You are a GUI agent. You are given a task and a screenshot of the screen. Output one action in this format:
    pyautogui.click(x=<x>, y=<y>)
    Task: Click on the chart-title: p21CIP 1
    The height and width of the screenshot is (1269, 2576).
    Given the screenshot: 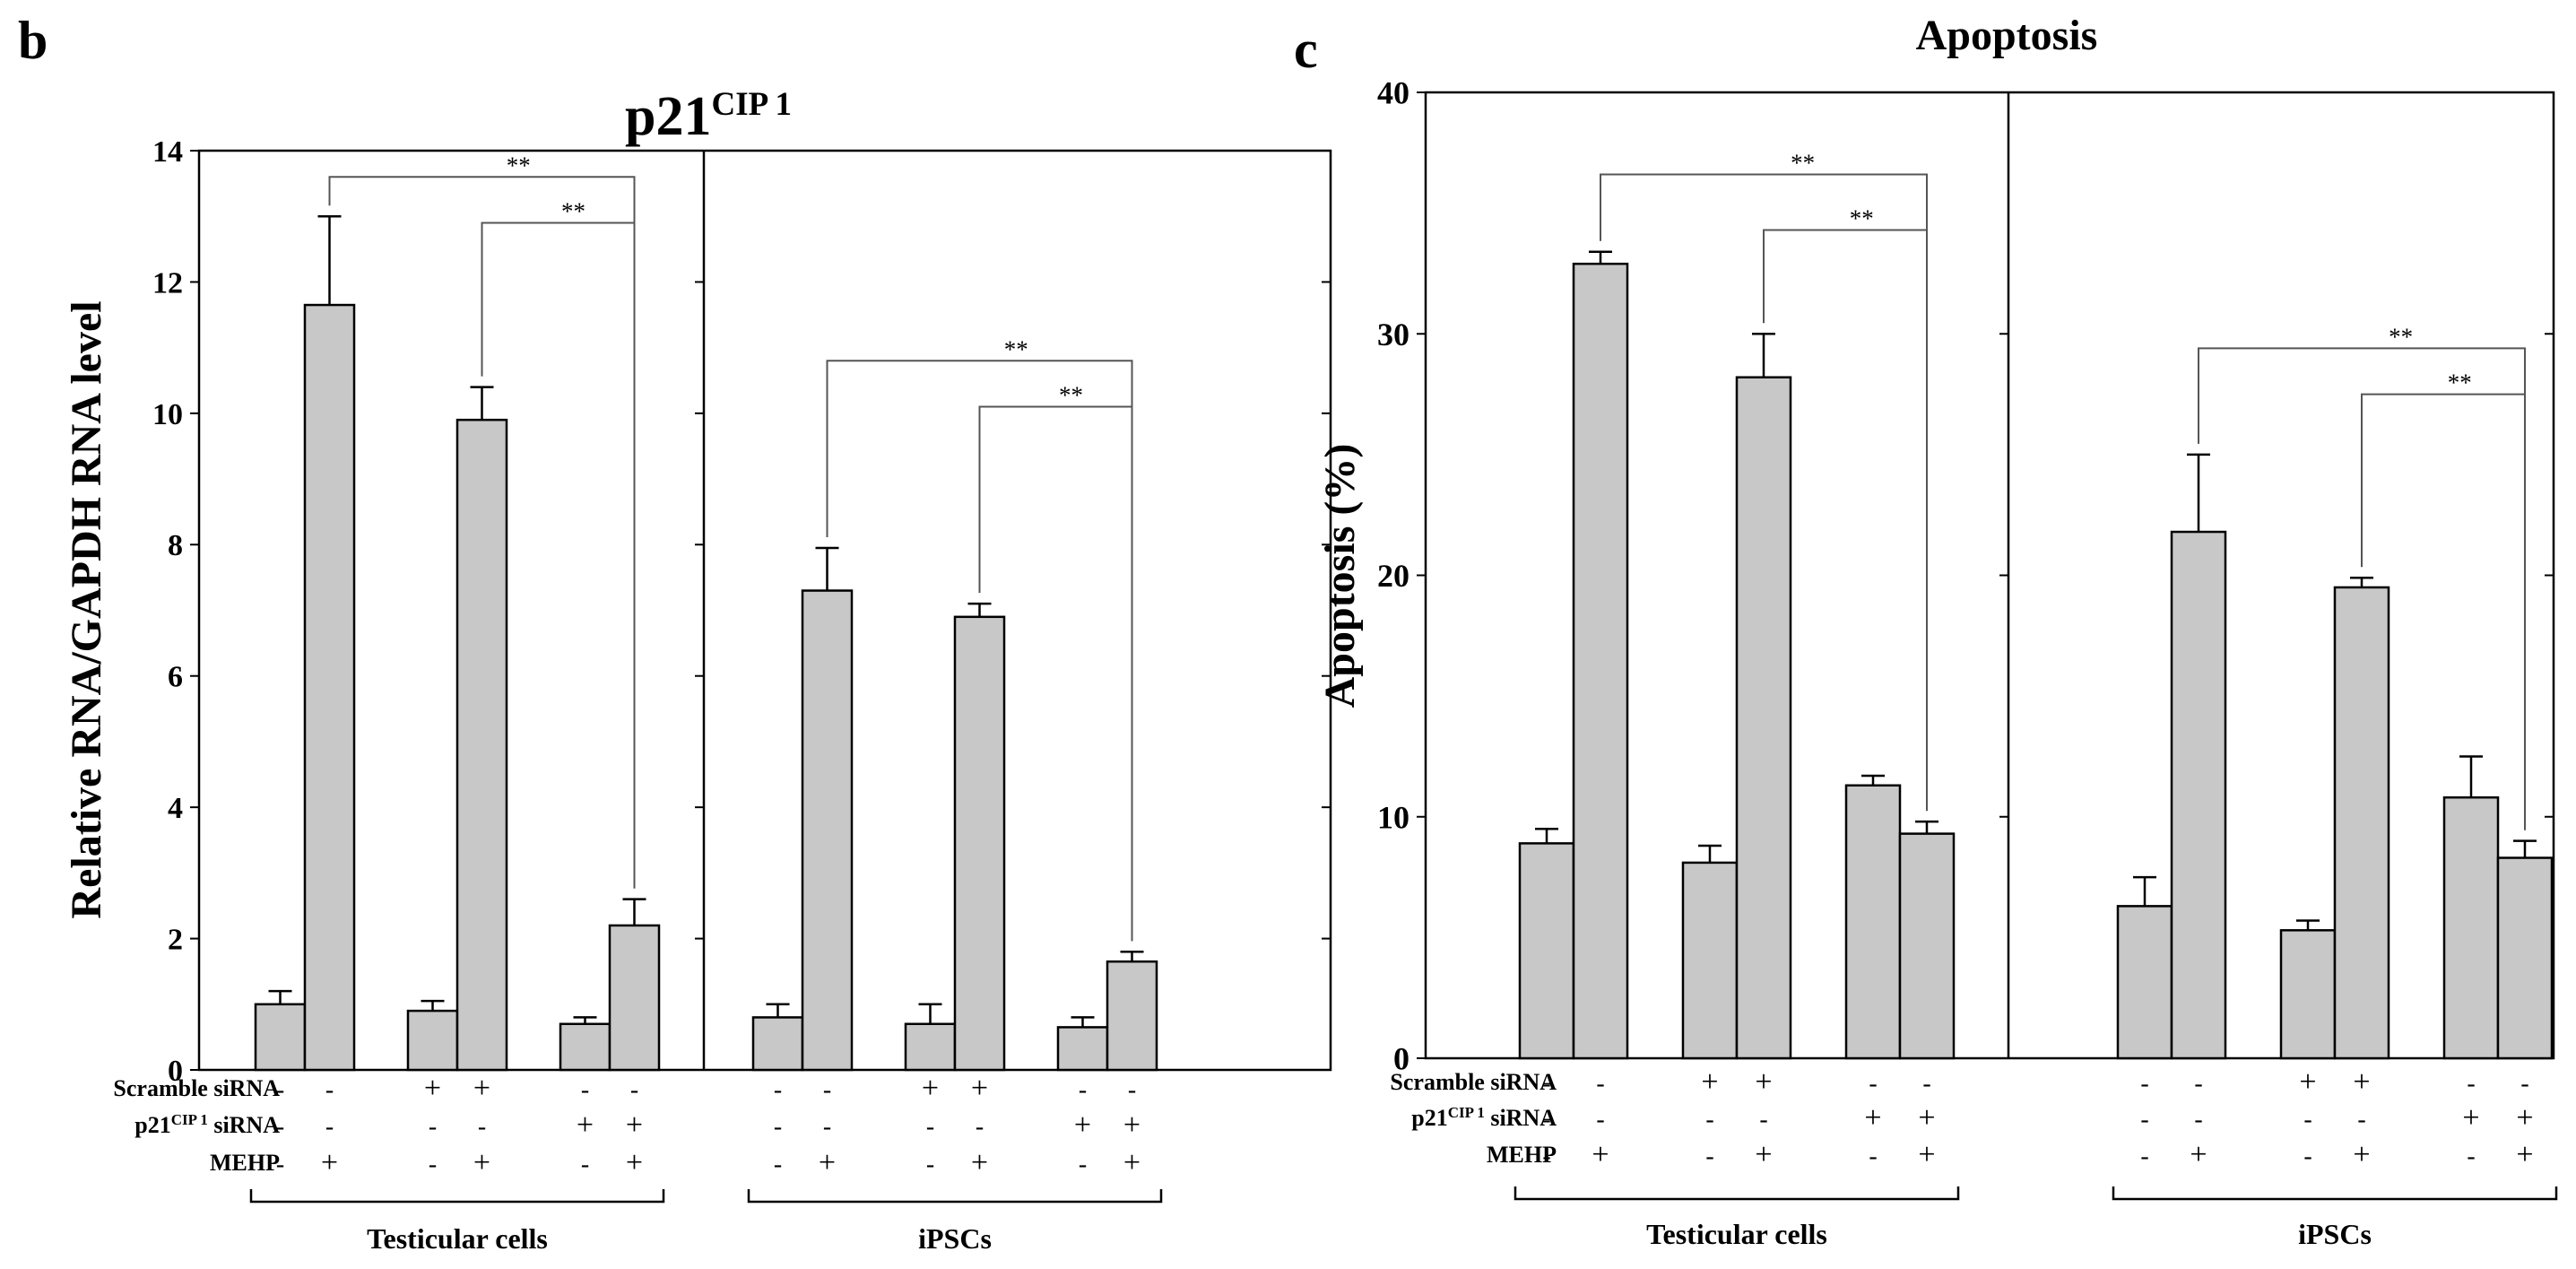 What is the action you would take?
    pyautogui.click(x=708, y=116)
    